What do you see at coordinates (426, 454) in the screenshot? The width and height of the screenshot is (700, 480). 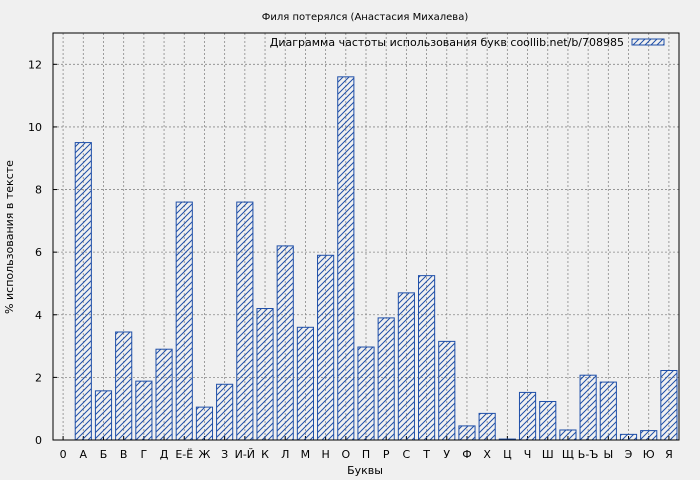 I see `x-tick-label: Т` at bounding box center [426, 454].